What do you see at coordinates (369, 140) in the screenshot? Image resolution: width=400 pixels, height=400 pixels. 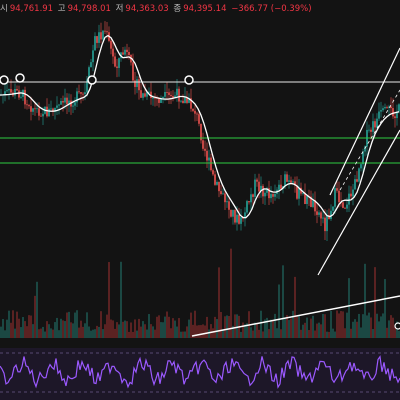 I see `channel-mid-line` at bounding box center [369, 140].